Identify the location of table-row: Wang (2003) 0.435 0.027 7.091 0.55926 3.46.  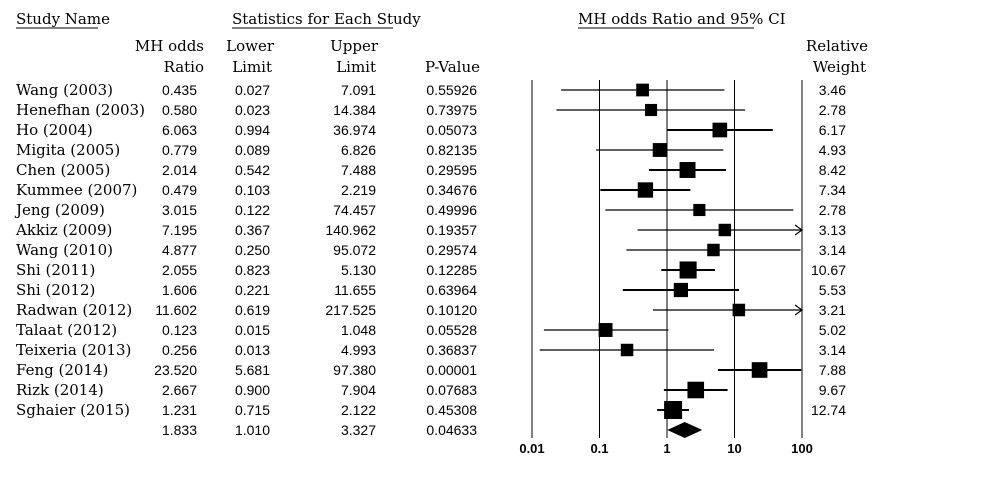
(431, 90).